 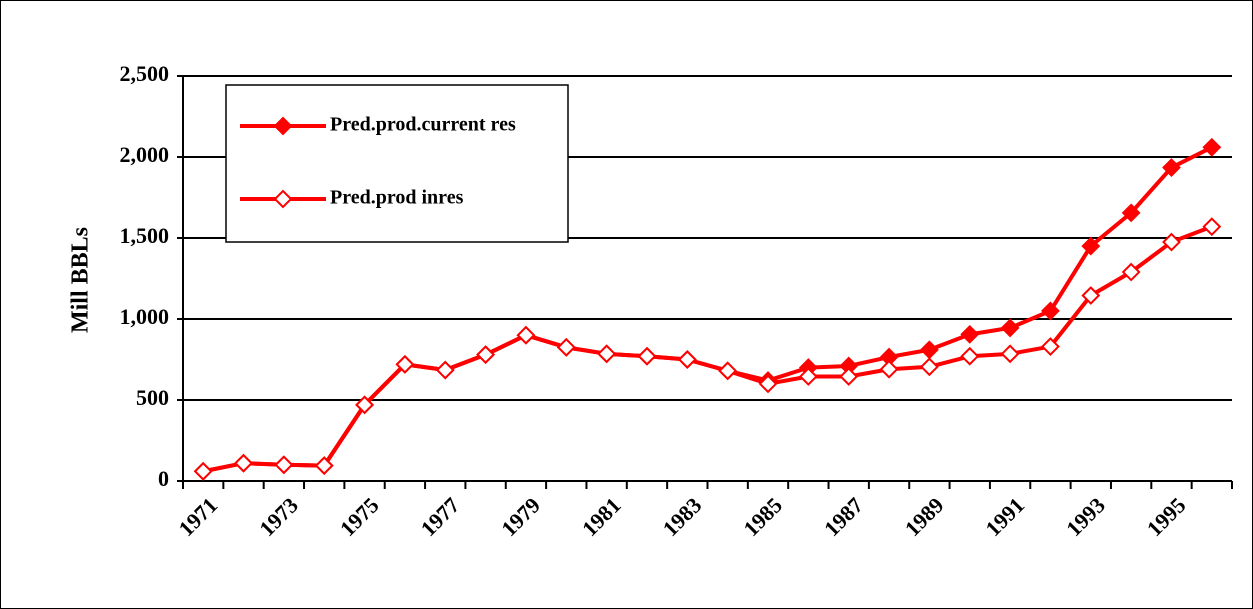 I want to click on y-tick-label: 2,500, so click(x=145, y=73).